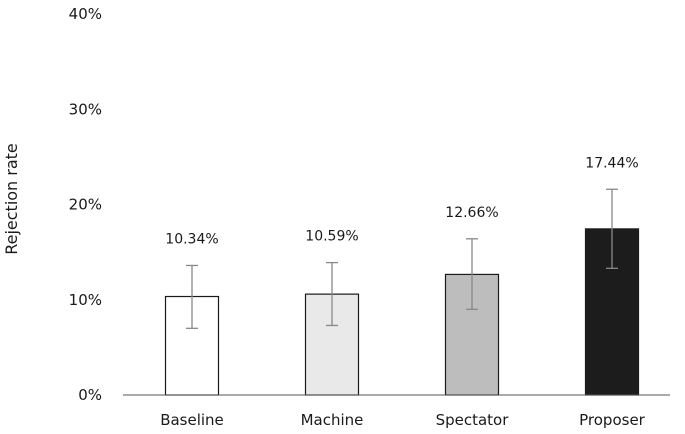 The width and height of the screenshot is (685, 434). What do you see at coordinates (85, 14) in the screenshot?
I see `y-tick-label: 40%` at bounding box center [85, 14].